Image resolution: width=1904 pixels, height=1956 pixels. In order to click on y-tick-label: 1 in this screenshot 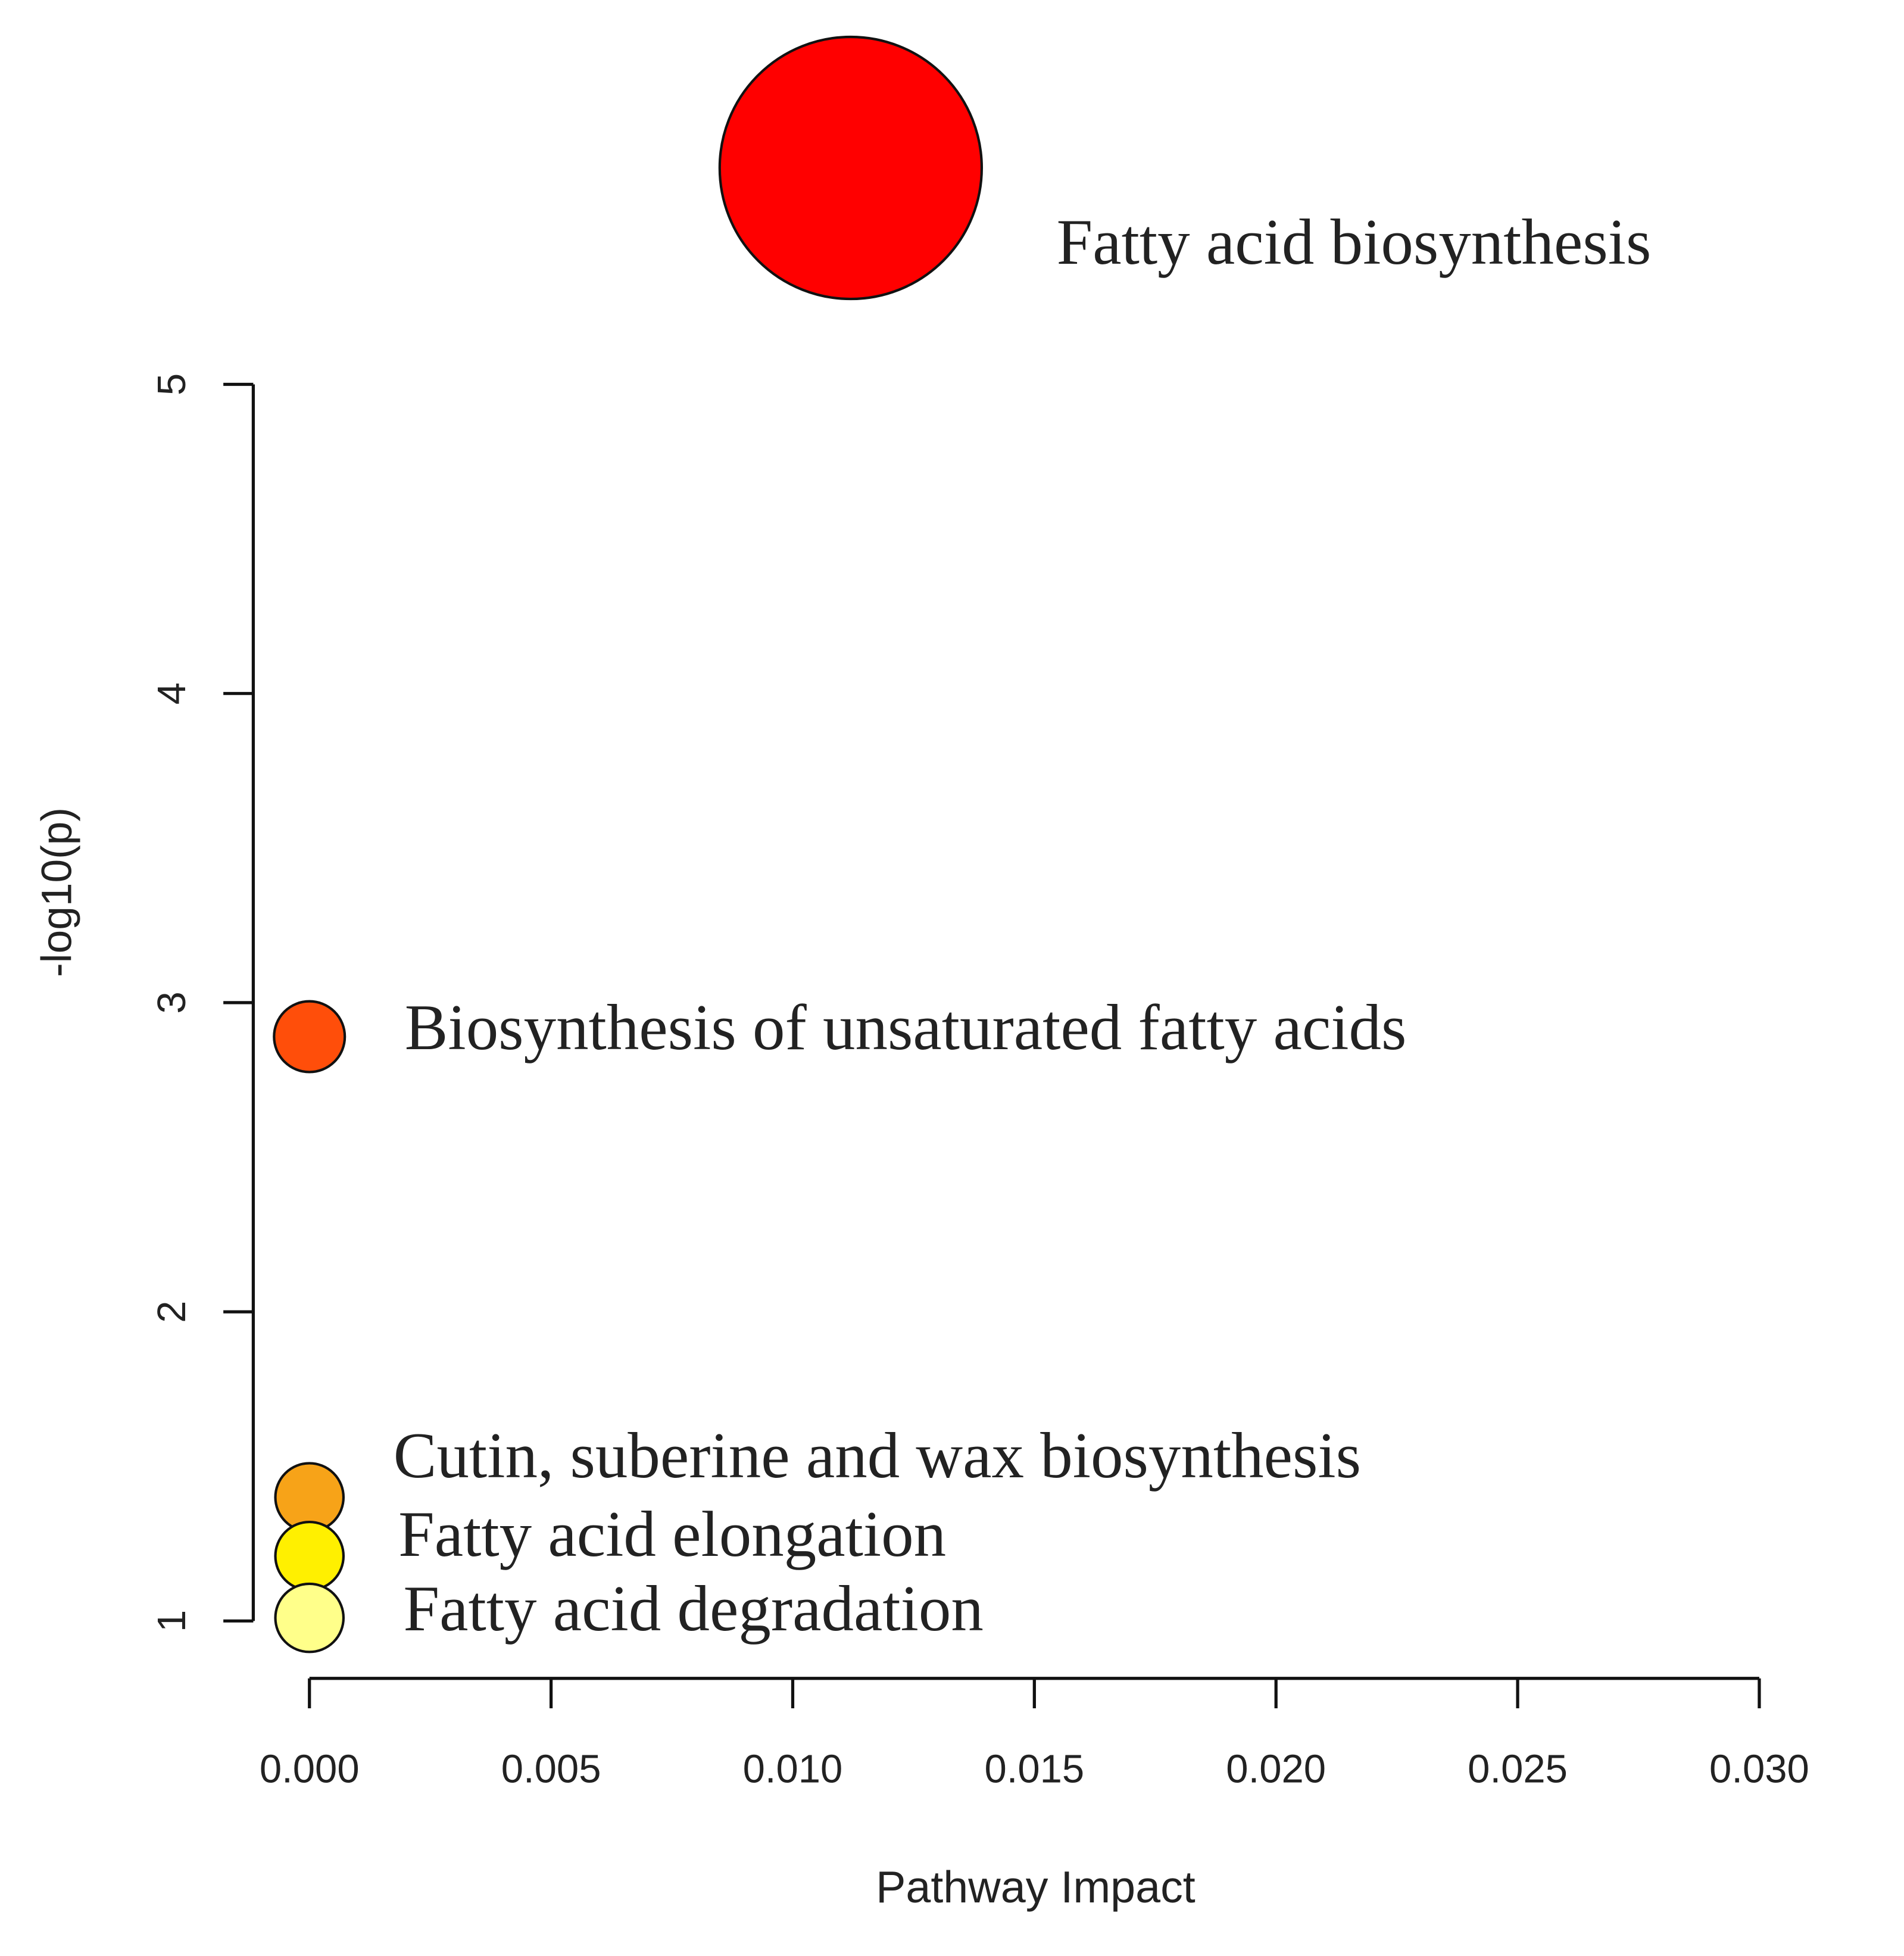, I will do `click(171, 1621)`.